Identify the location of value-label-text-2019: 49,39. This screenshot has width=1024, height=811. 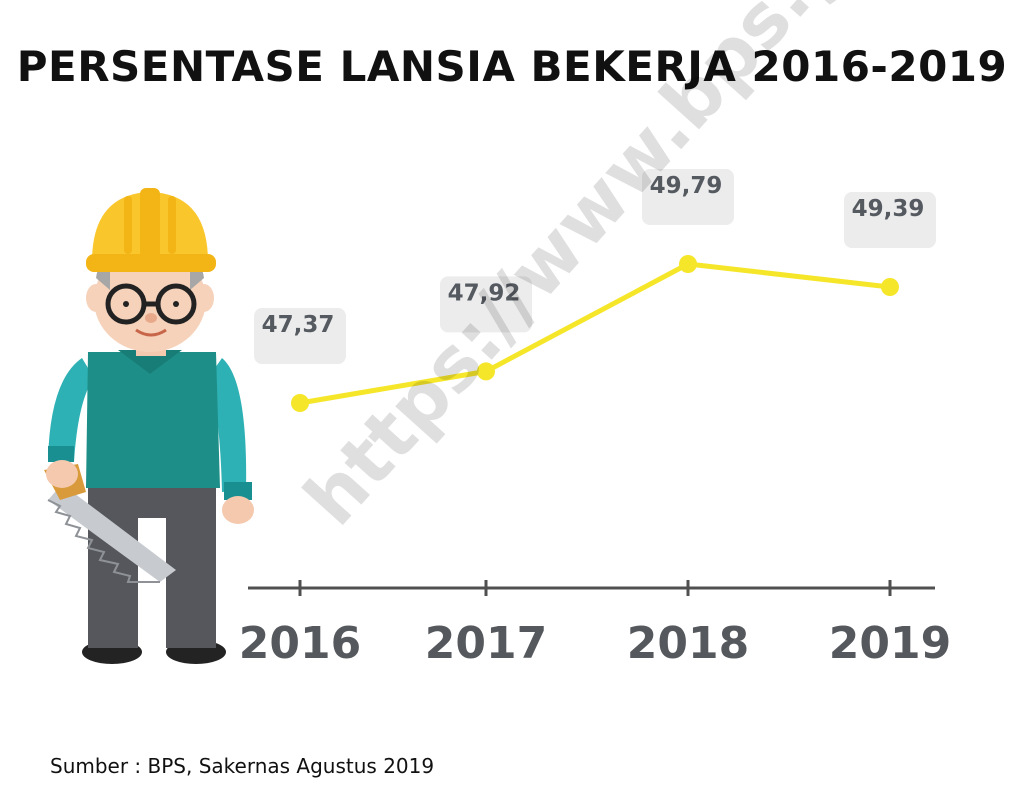
(888, 209).